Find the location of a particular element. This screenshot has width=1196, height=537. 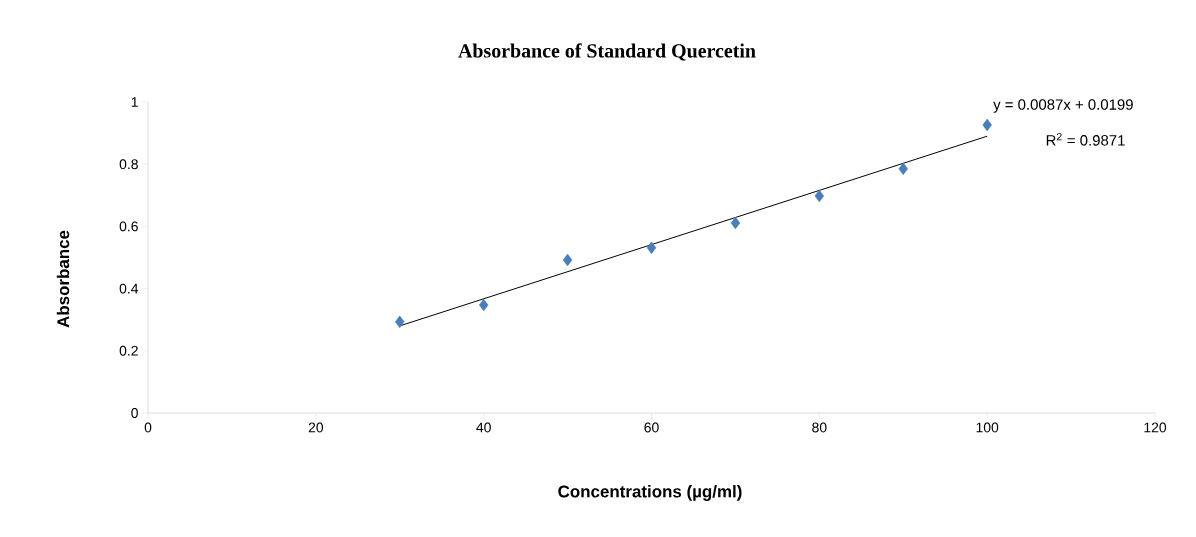

y-axis-title: Absorbance is located at coordinates (63, 279).